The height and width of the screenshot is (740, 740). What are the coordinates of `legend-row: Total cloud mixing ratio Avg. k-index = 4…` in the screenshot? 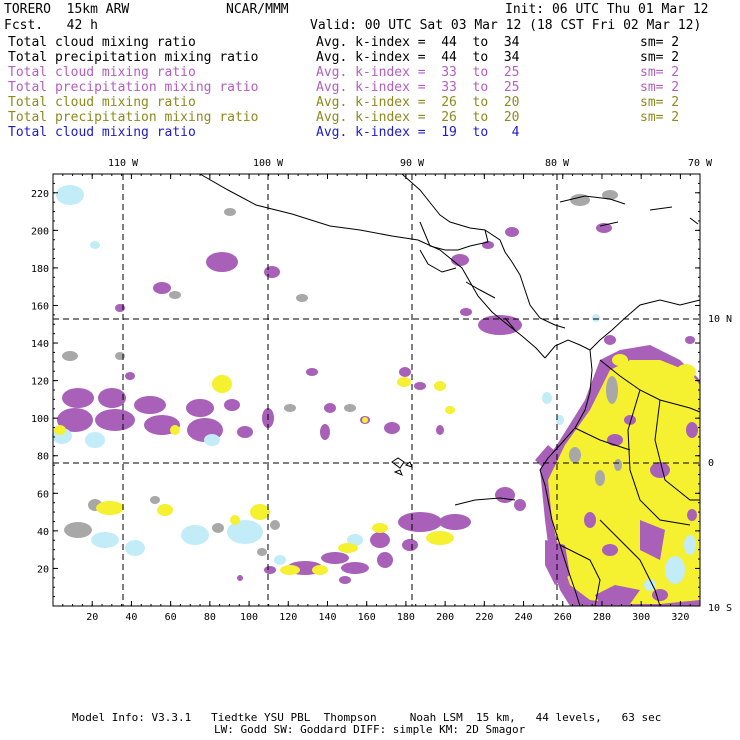 It's located at (368, 42).